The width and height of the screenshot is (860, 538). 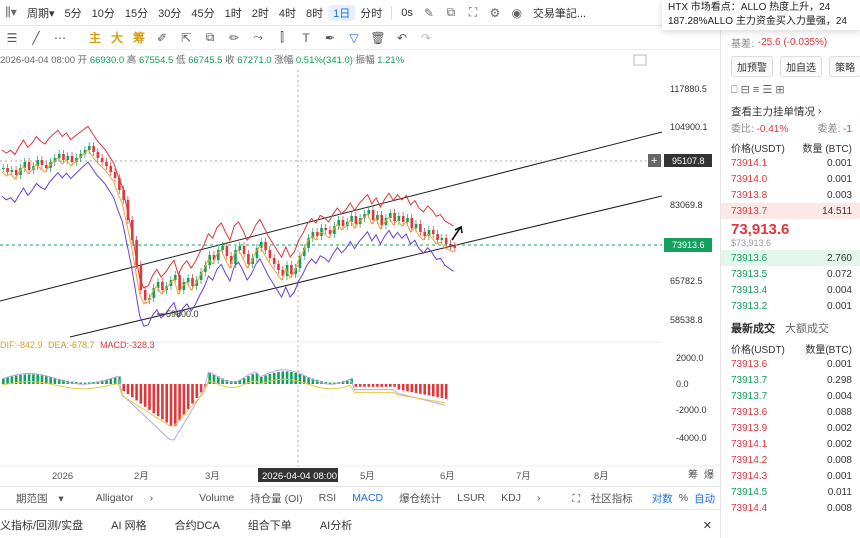 What do you see at coordinates (790, 211) in the screenshot?
I see `ask-row: 73913.7 14.511` at bounding box center [790, 211].